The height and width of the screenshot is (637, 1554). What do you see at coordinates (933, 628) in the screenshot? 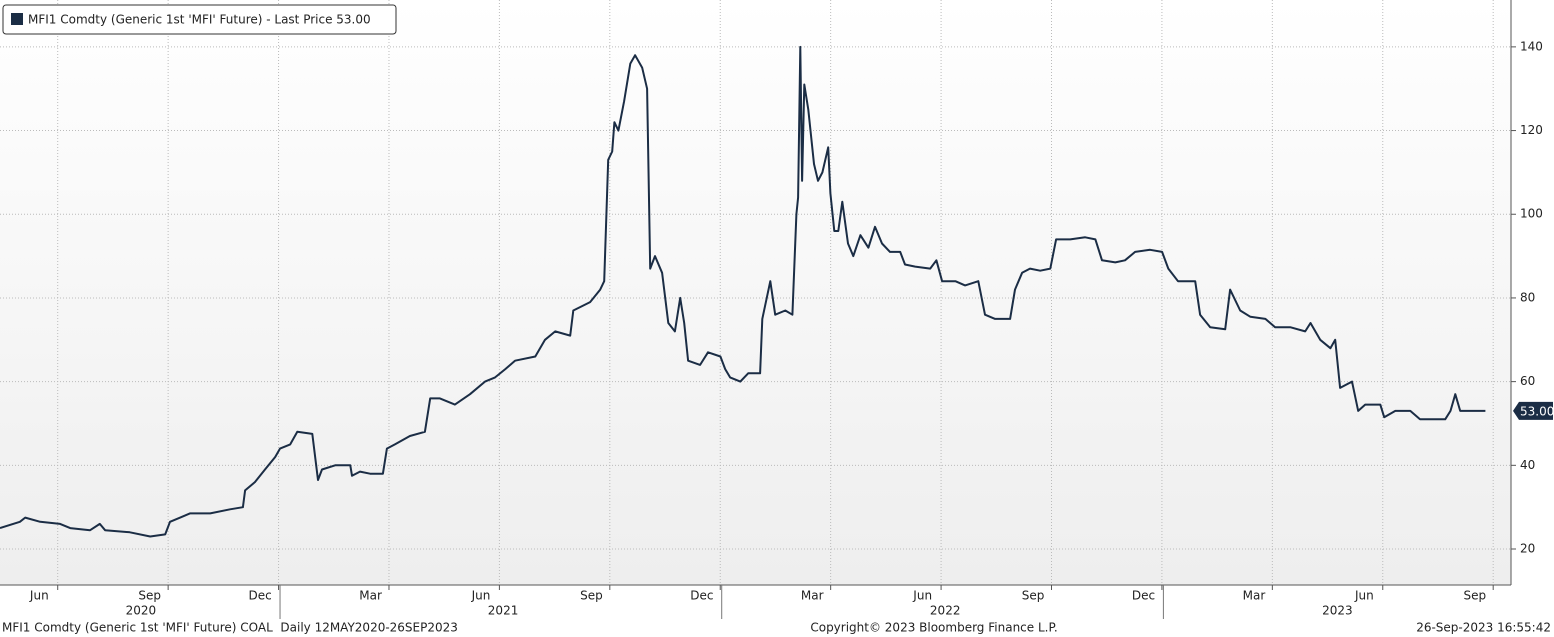
I see `footer-center: Copyright© 2023 Bloomberg Finance L.P.` at bounding box center [933, 628].